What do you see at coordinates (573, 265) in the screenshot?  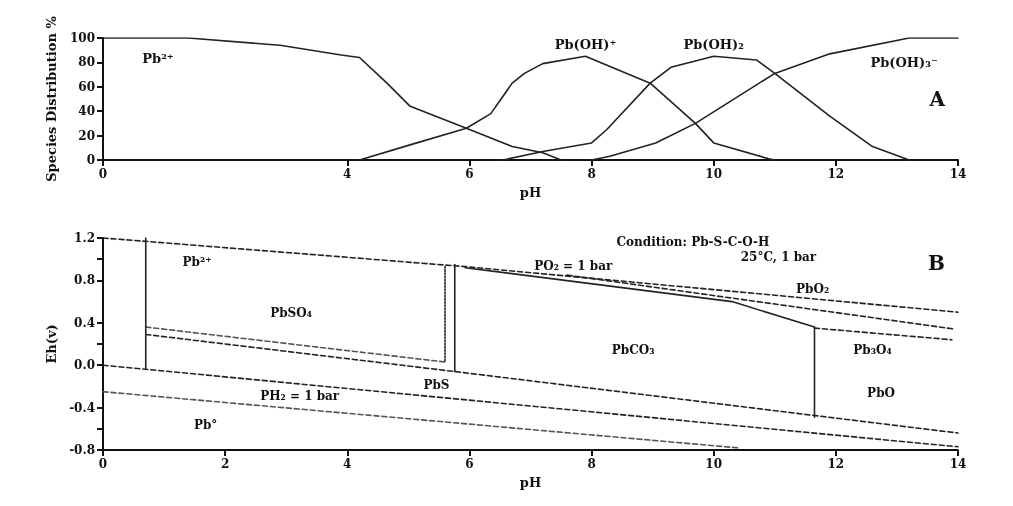 I see `annotation: PO₂ = 1 bar` at bounding box center [573, 265].